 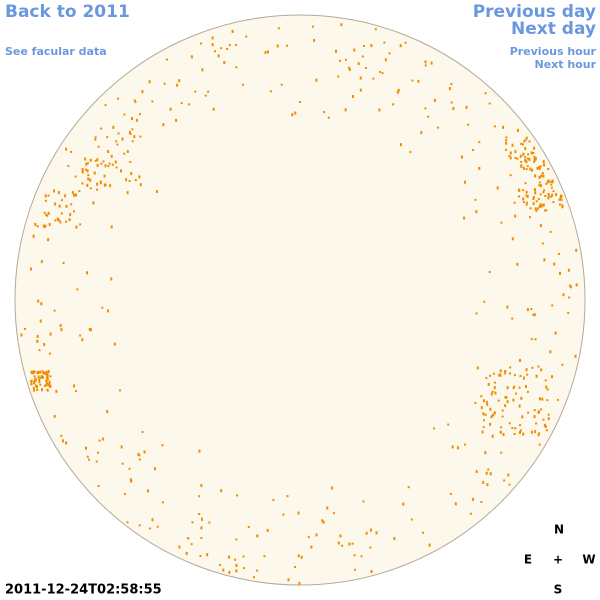 I want to click on next-hour-link: Next hour, so click(x=566, y=64).